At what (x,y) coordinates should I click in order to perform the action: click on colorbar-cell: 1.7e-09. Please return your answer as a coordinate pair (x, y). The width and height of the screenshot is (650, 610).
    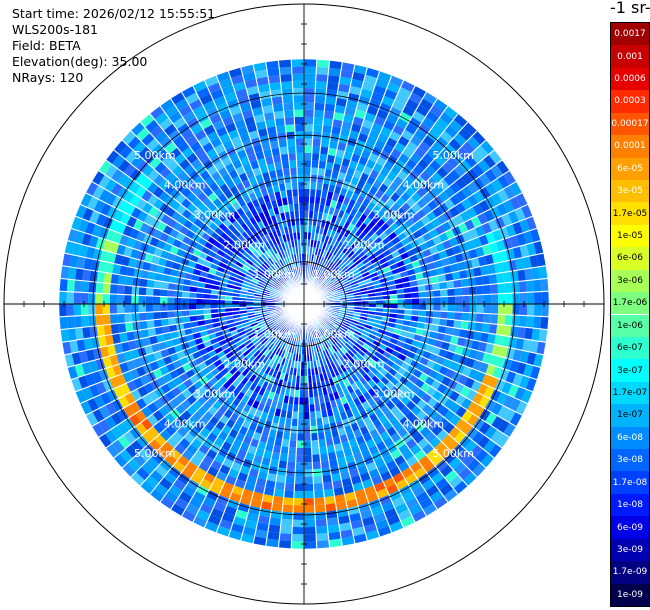
    Looking at the image, I should click on (630, 572).